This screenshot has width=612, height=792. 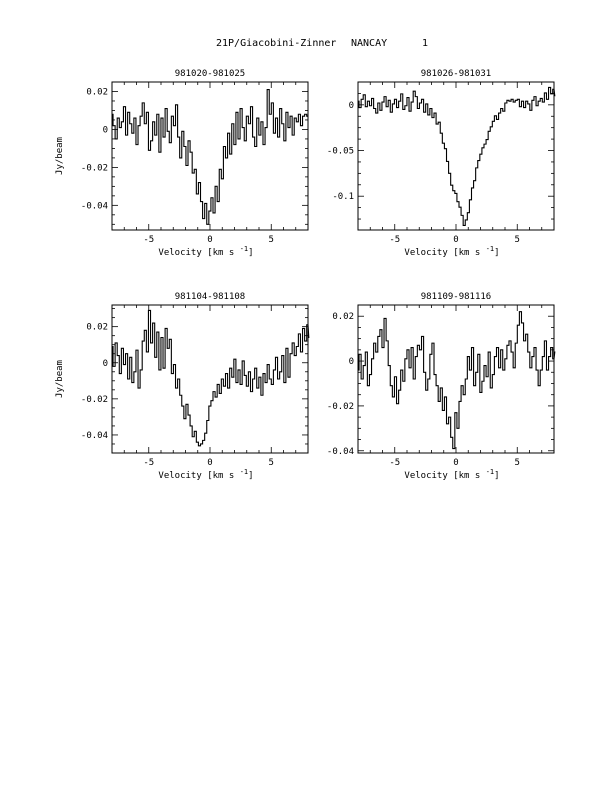 What do you see at coordinates (343, 197) in the screenshot?
I see `y-tick-label: -0.1` at bounding box center [343, 197].